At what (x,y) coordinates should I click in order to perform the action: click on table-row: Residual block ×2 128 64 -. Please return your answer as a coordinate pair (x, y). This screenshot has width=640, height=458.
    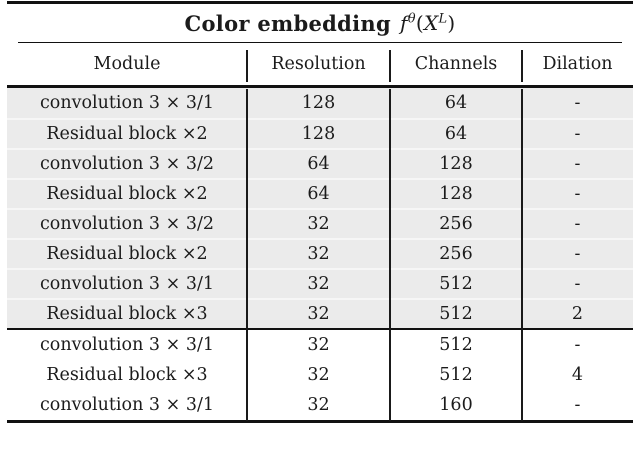
    Looking at the image, I should click on (320, 132).